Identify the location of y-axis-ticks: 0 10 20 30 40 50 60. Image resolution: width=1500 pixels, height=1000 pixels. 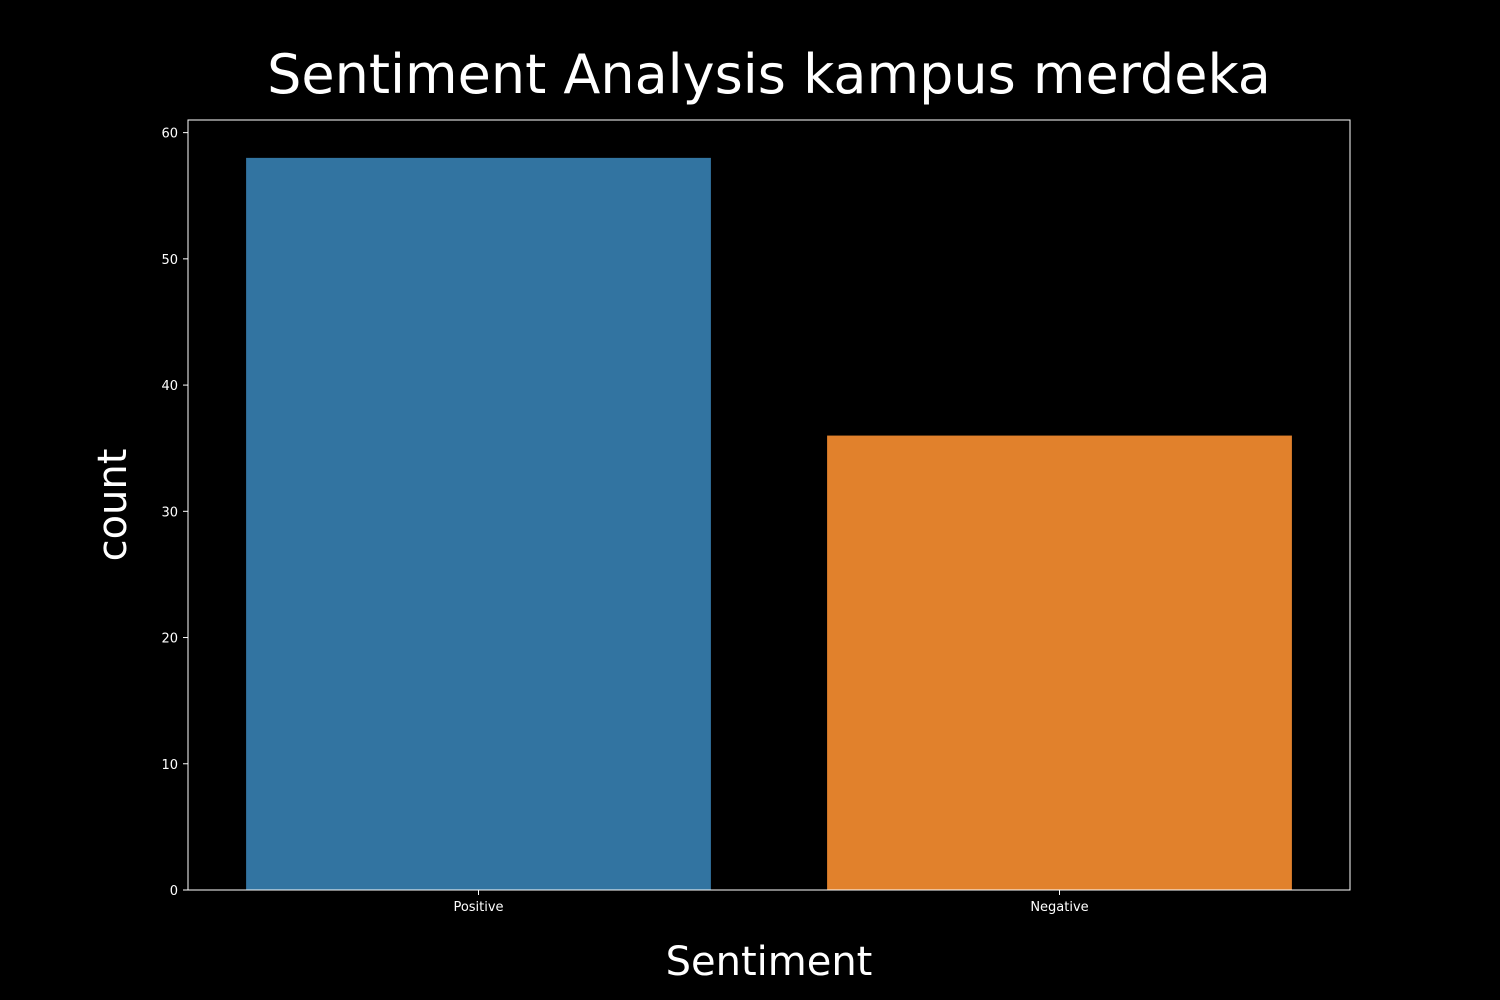
(174, 513).